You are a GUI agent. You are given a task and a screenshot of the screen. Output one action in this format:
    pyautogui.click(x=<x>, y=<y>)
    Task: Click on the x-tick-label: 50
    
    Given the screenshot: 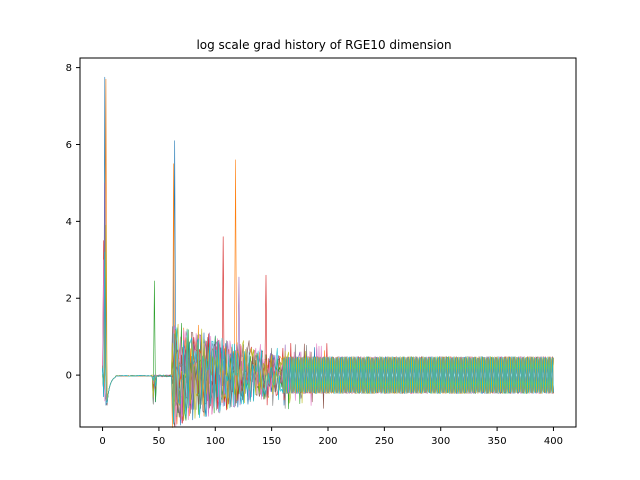 What is the action you would take?
    pyautogui.click(x=159, y=441)
    